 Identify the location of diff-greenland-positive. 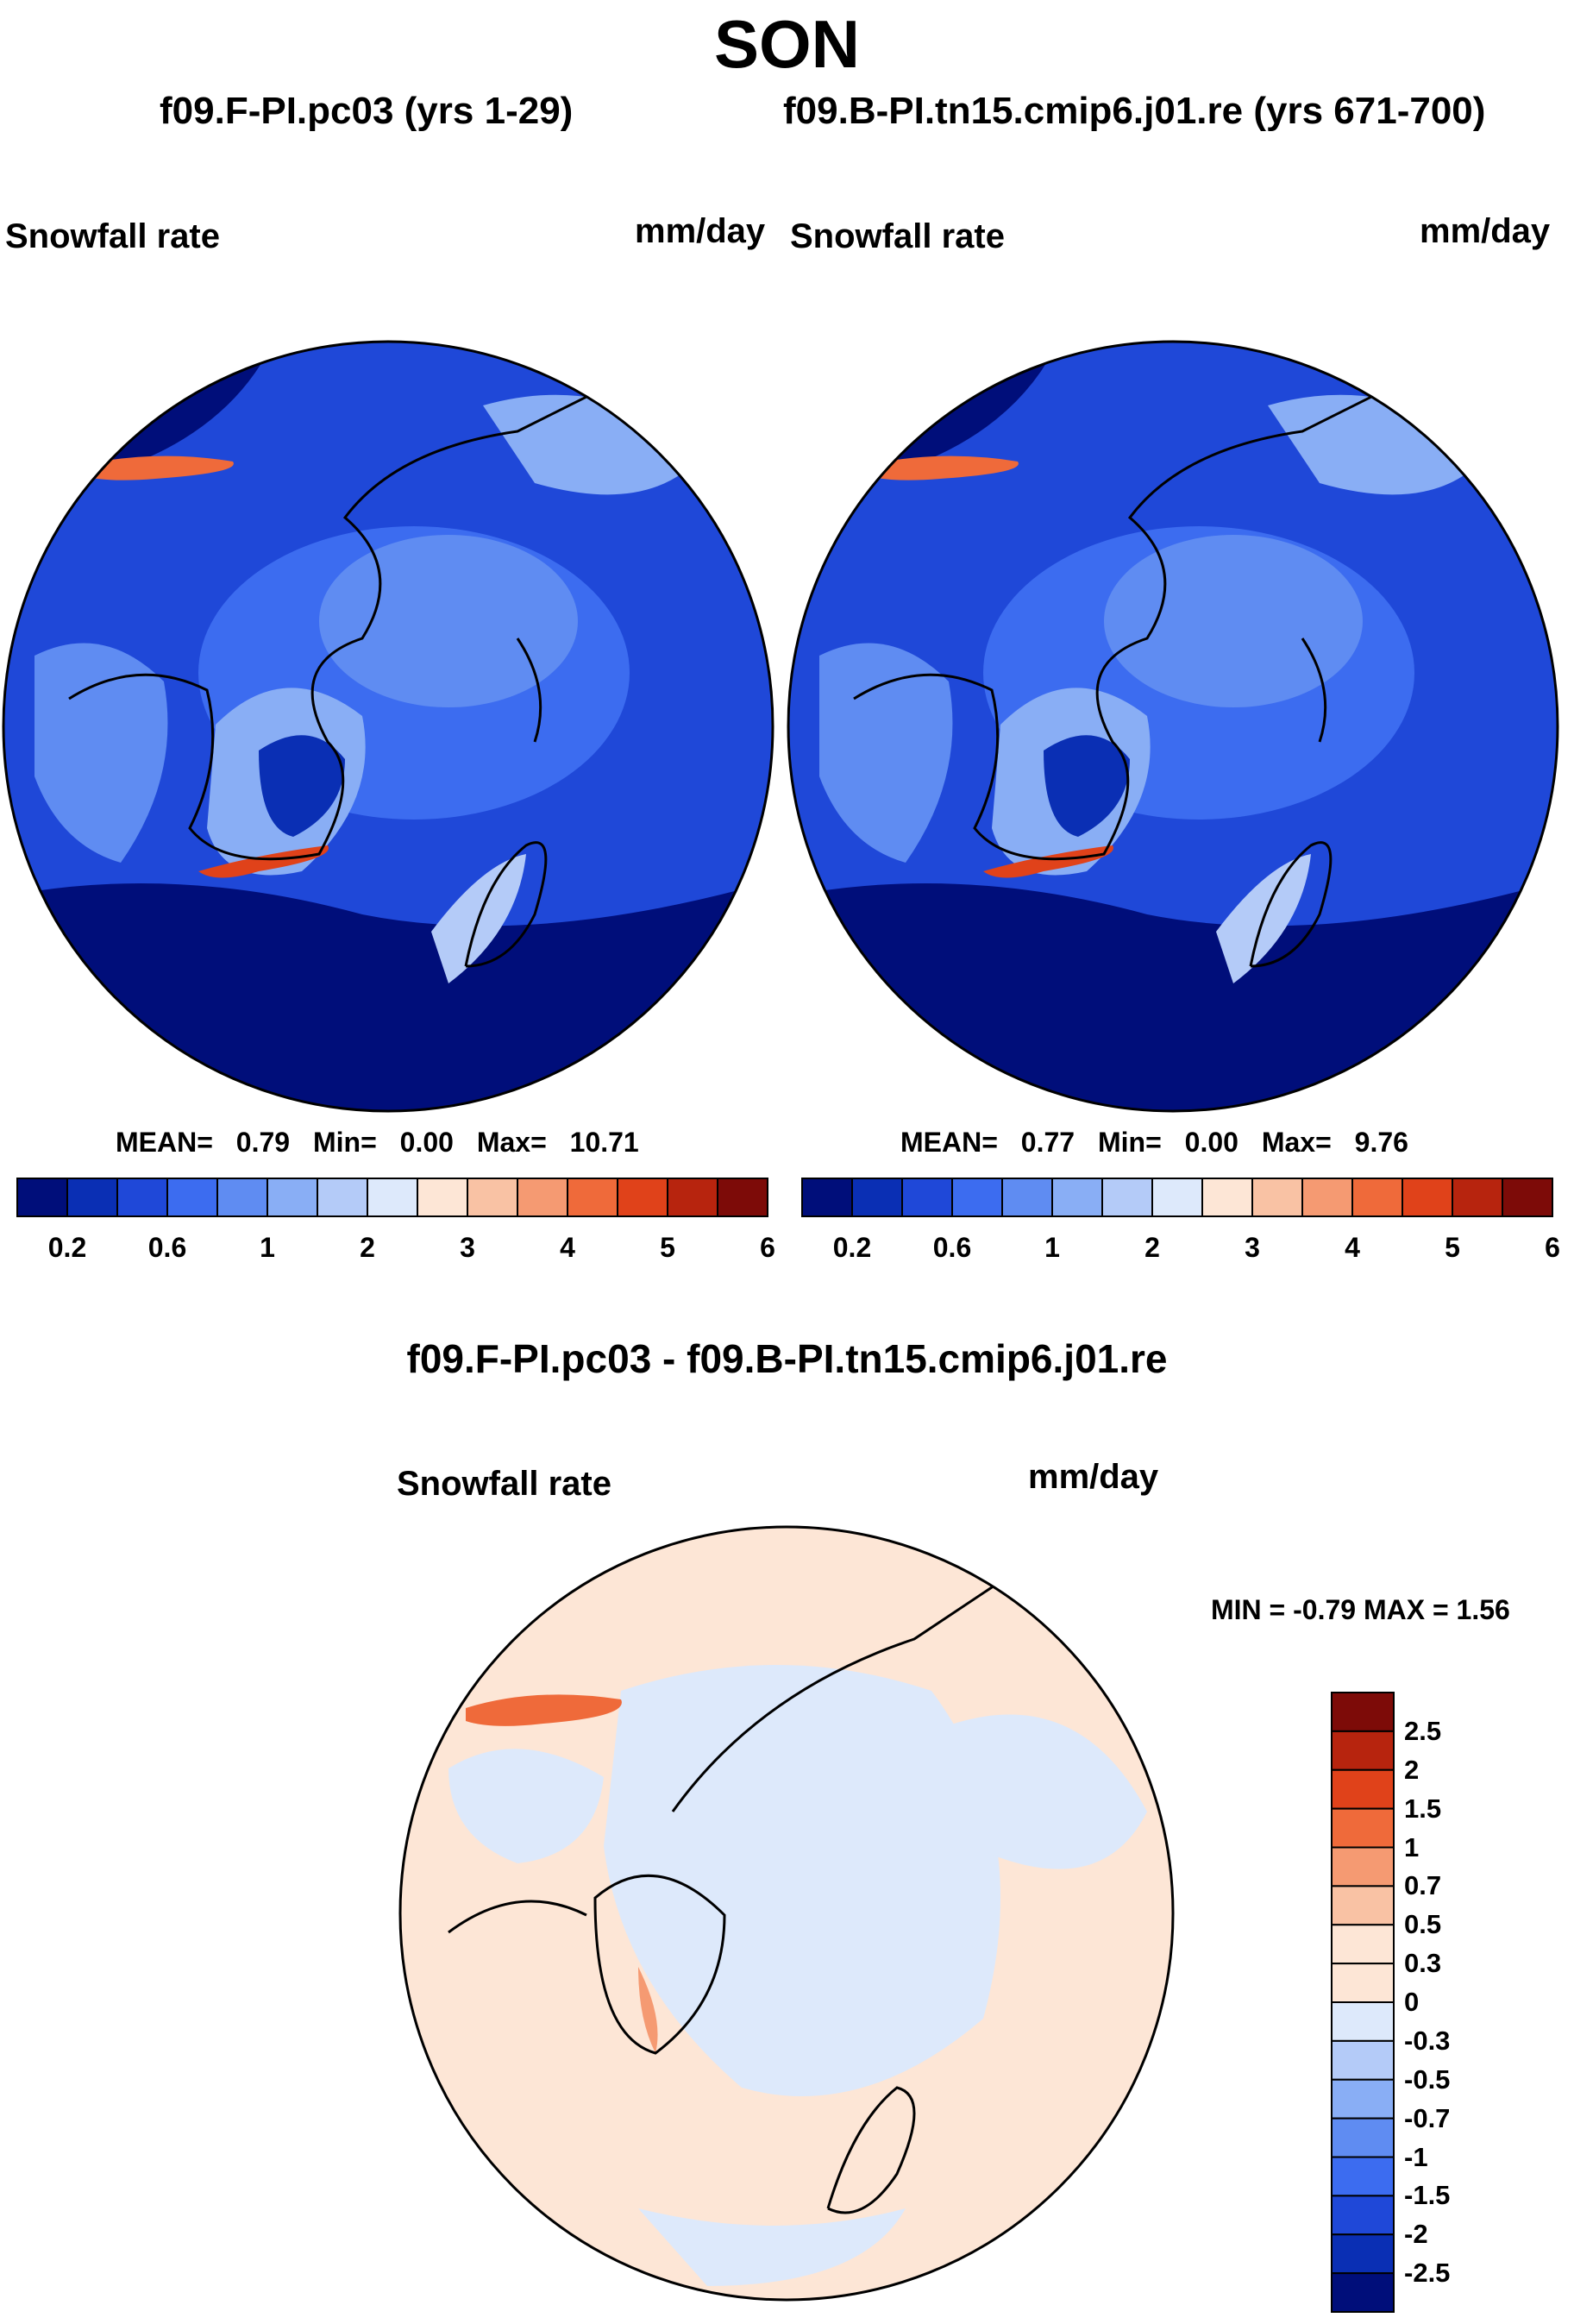
(648, 2010).